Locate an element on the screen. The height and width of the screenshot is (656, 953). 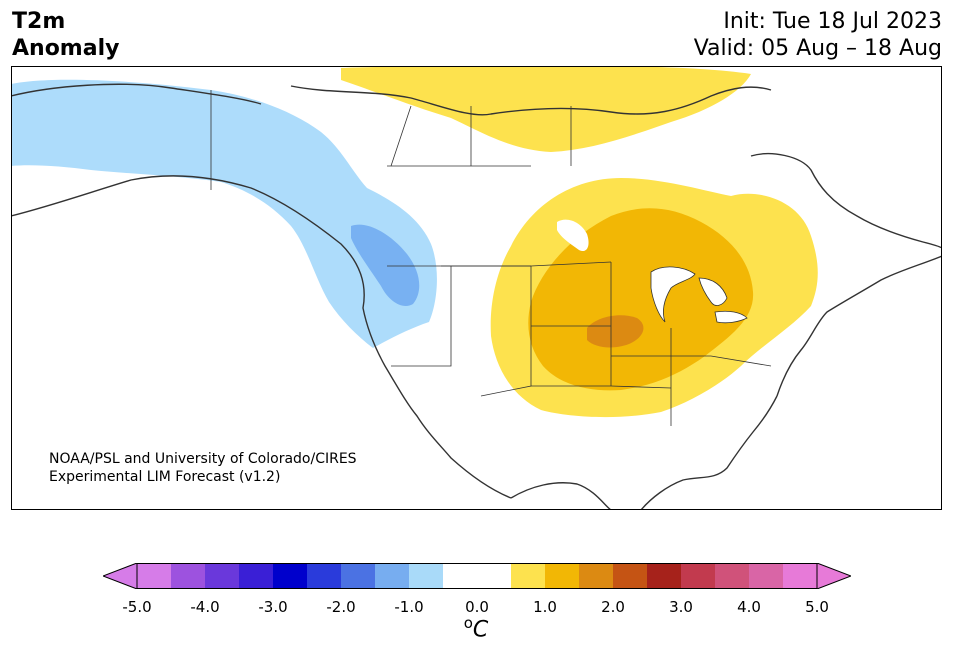
colorbar-tick-label: 5.0 is located at coordinates (817, 607).